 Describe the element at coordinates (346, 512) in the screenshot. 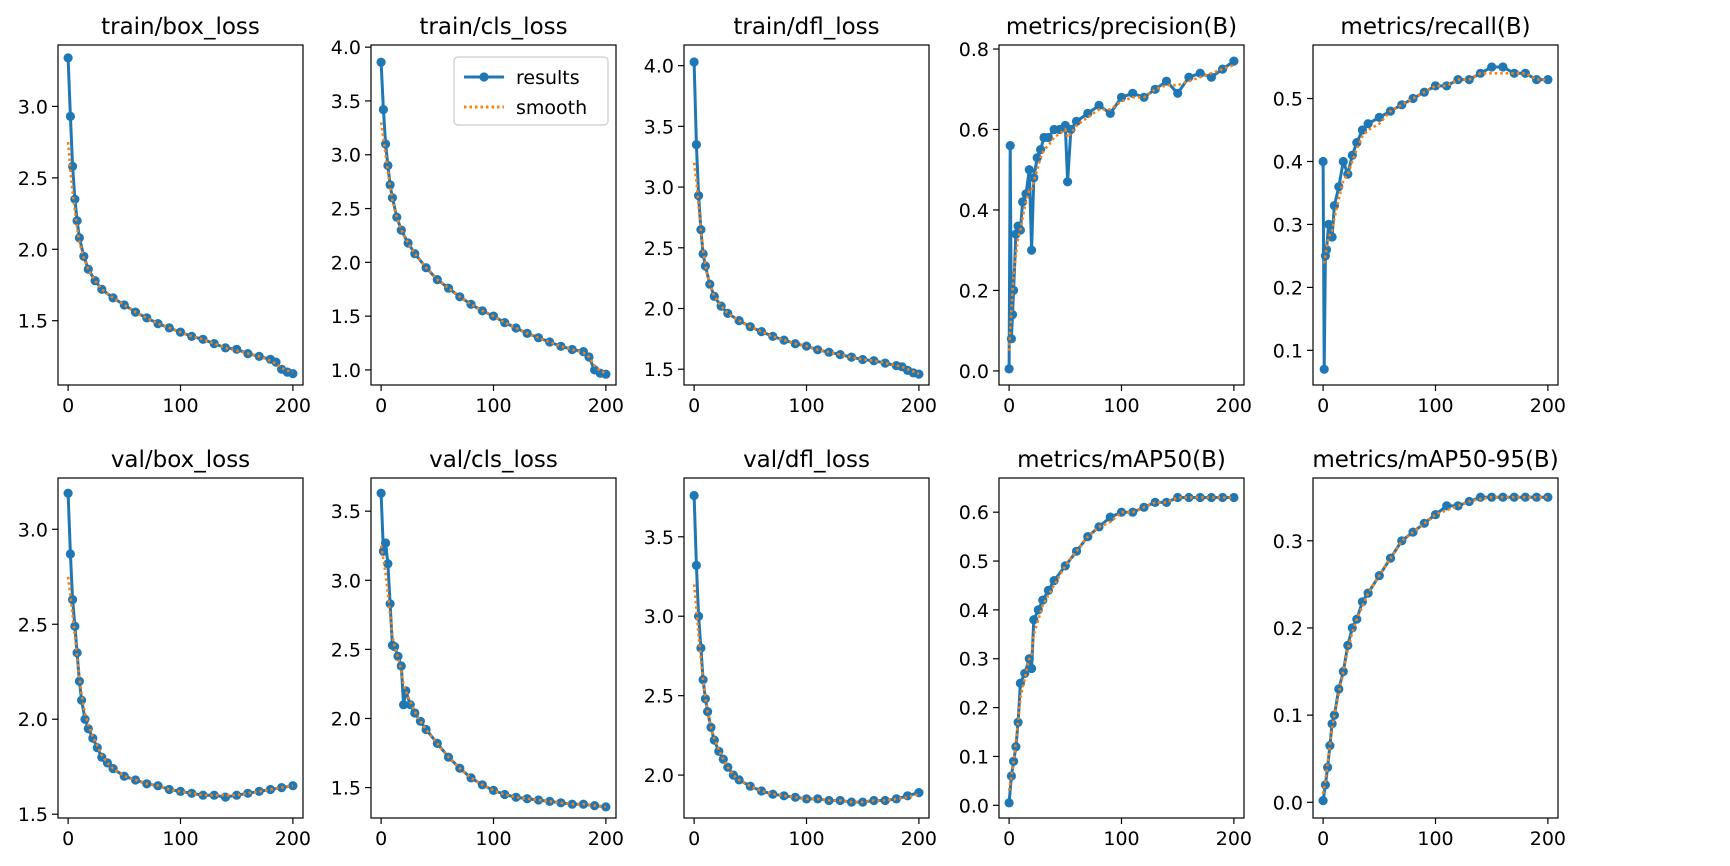

I see `y-tick-label: 3.5` at that location.